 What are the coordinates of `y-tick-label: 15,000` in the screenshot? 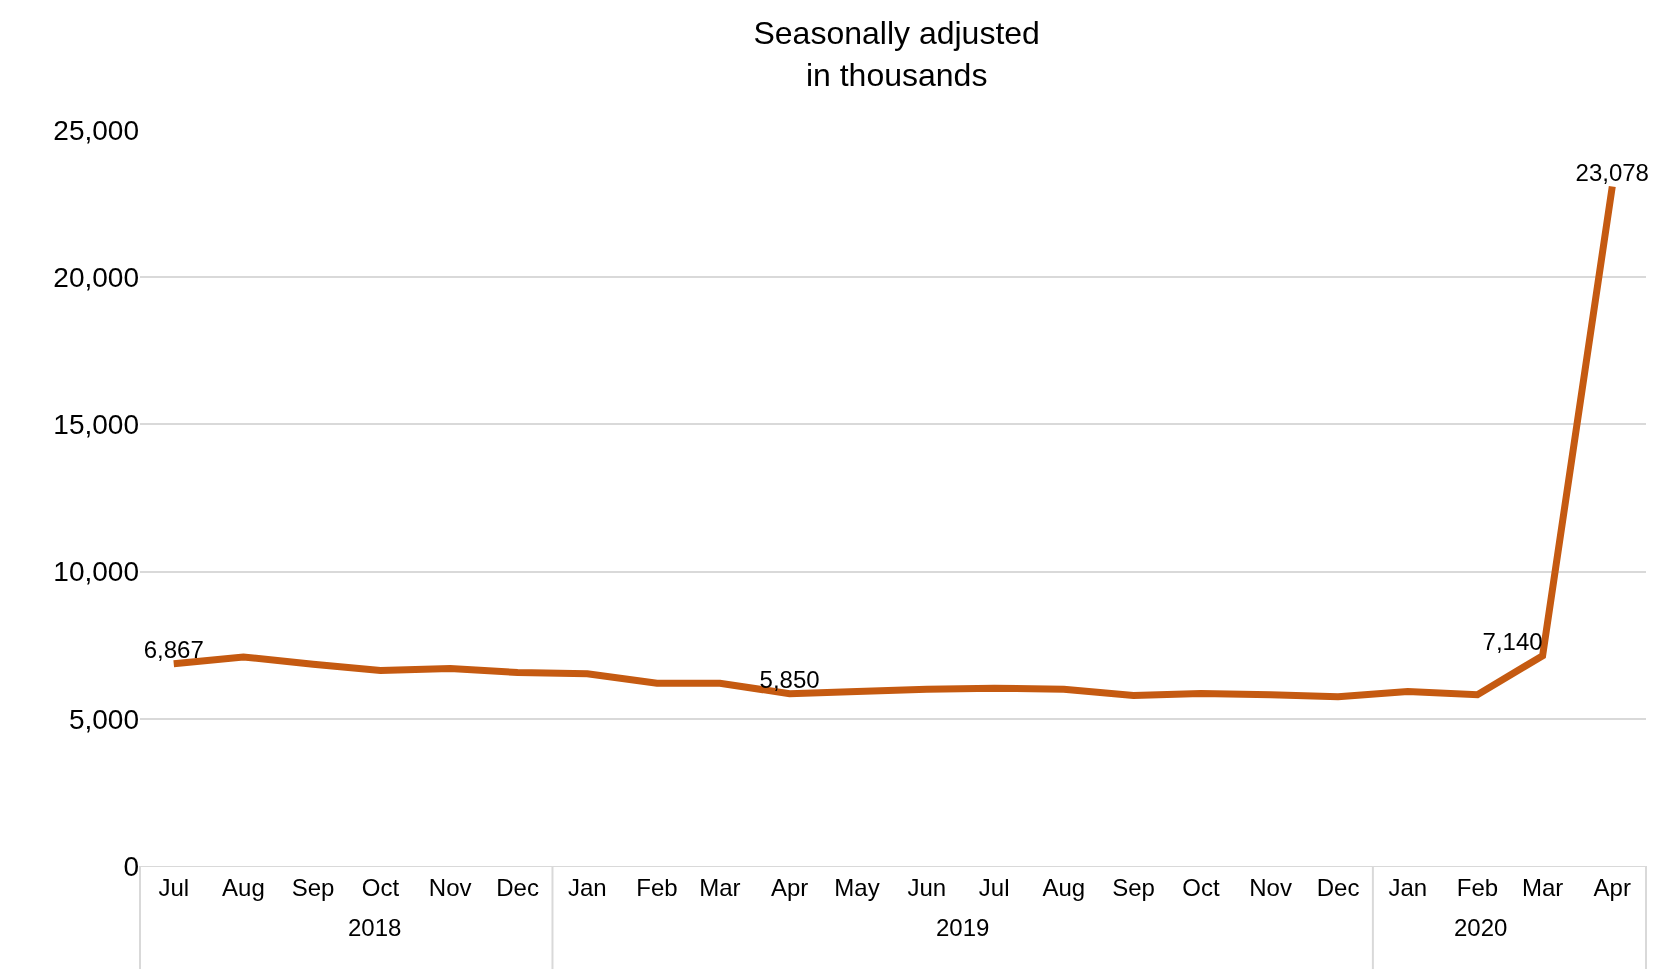 It's located at (96, 425).